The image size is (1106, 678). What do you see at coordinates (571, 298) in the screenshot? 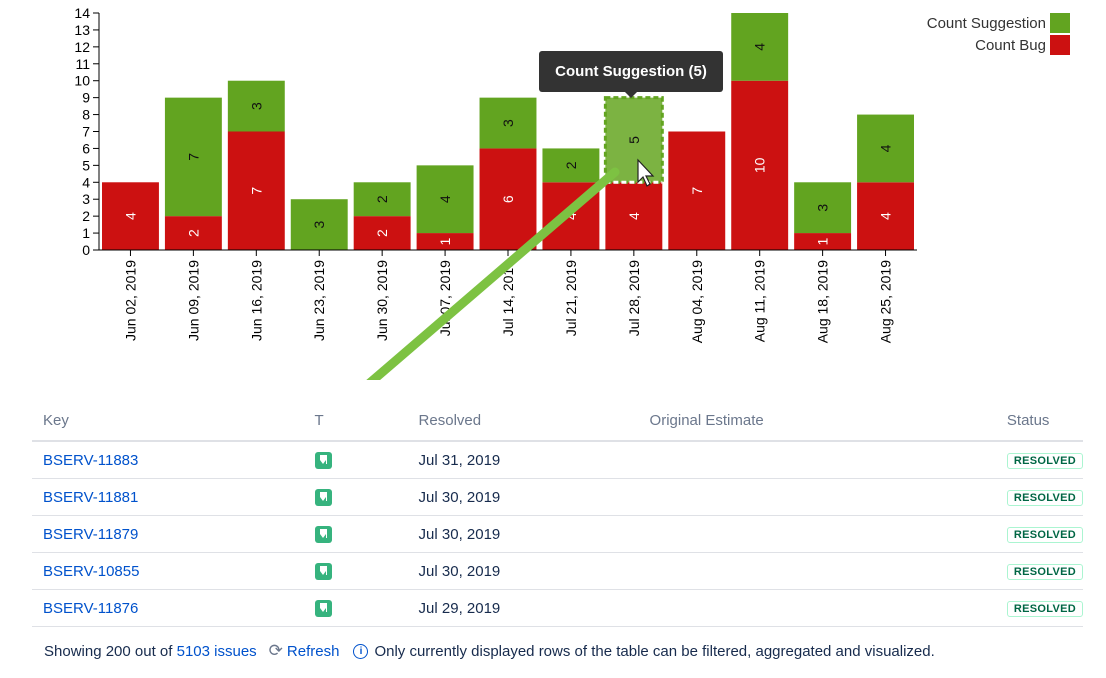
I see `x-tick-label: Jul 21, 2019` at bounding box center [571, 298].